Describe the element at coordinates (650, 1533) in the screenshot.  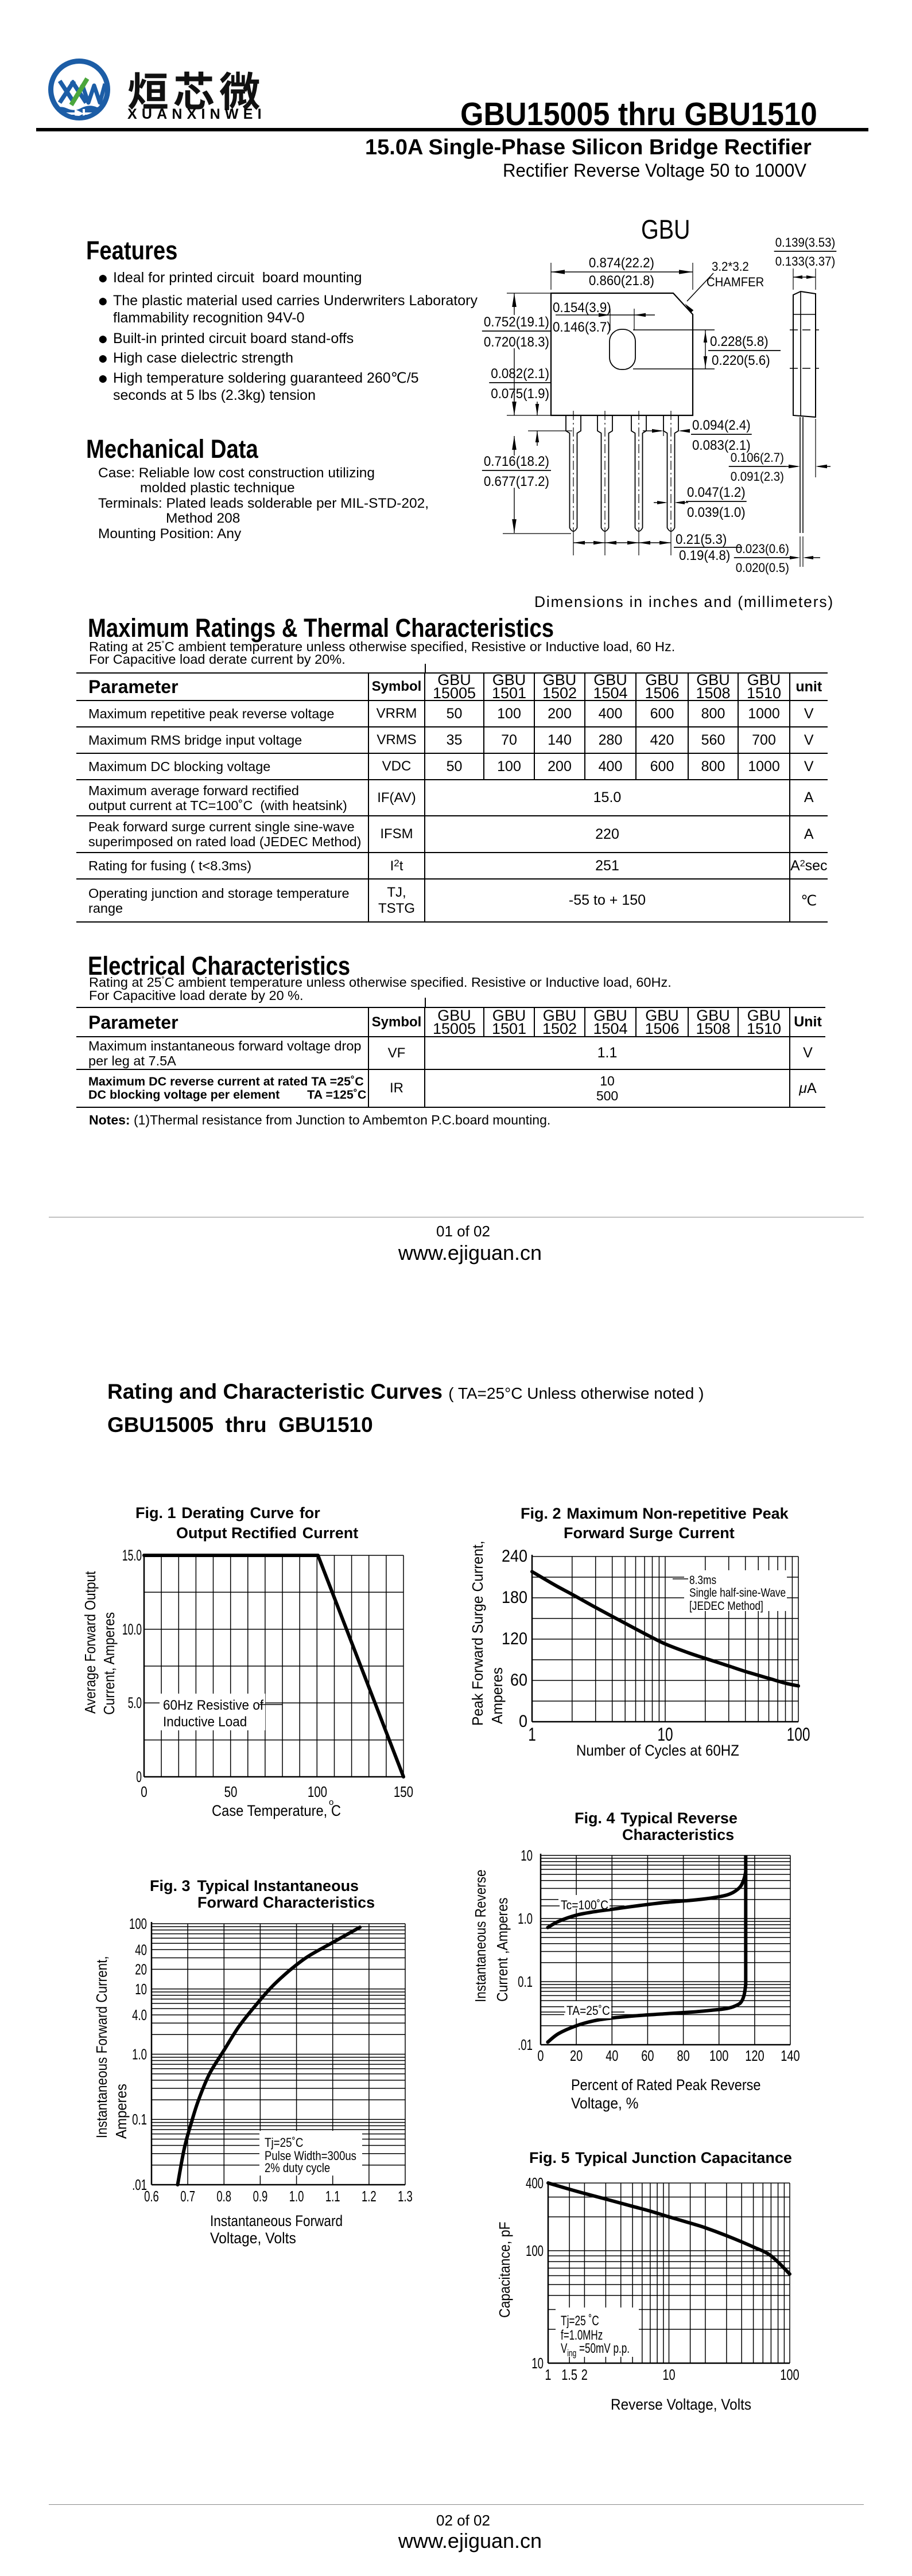
I see `svg-text: Forward Surge Current` at that location.